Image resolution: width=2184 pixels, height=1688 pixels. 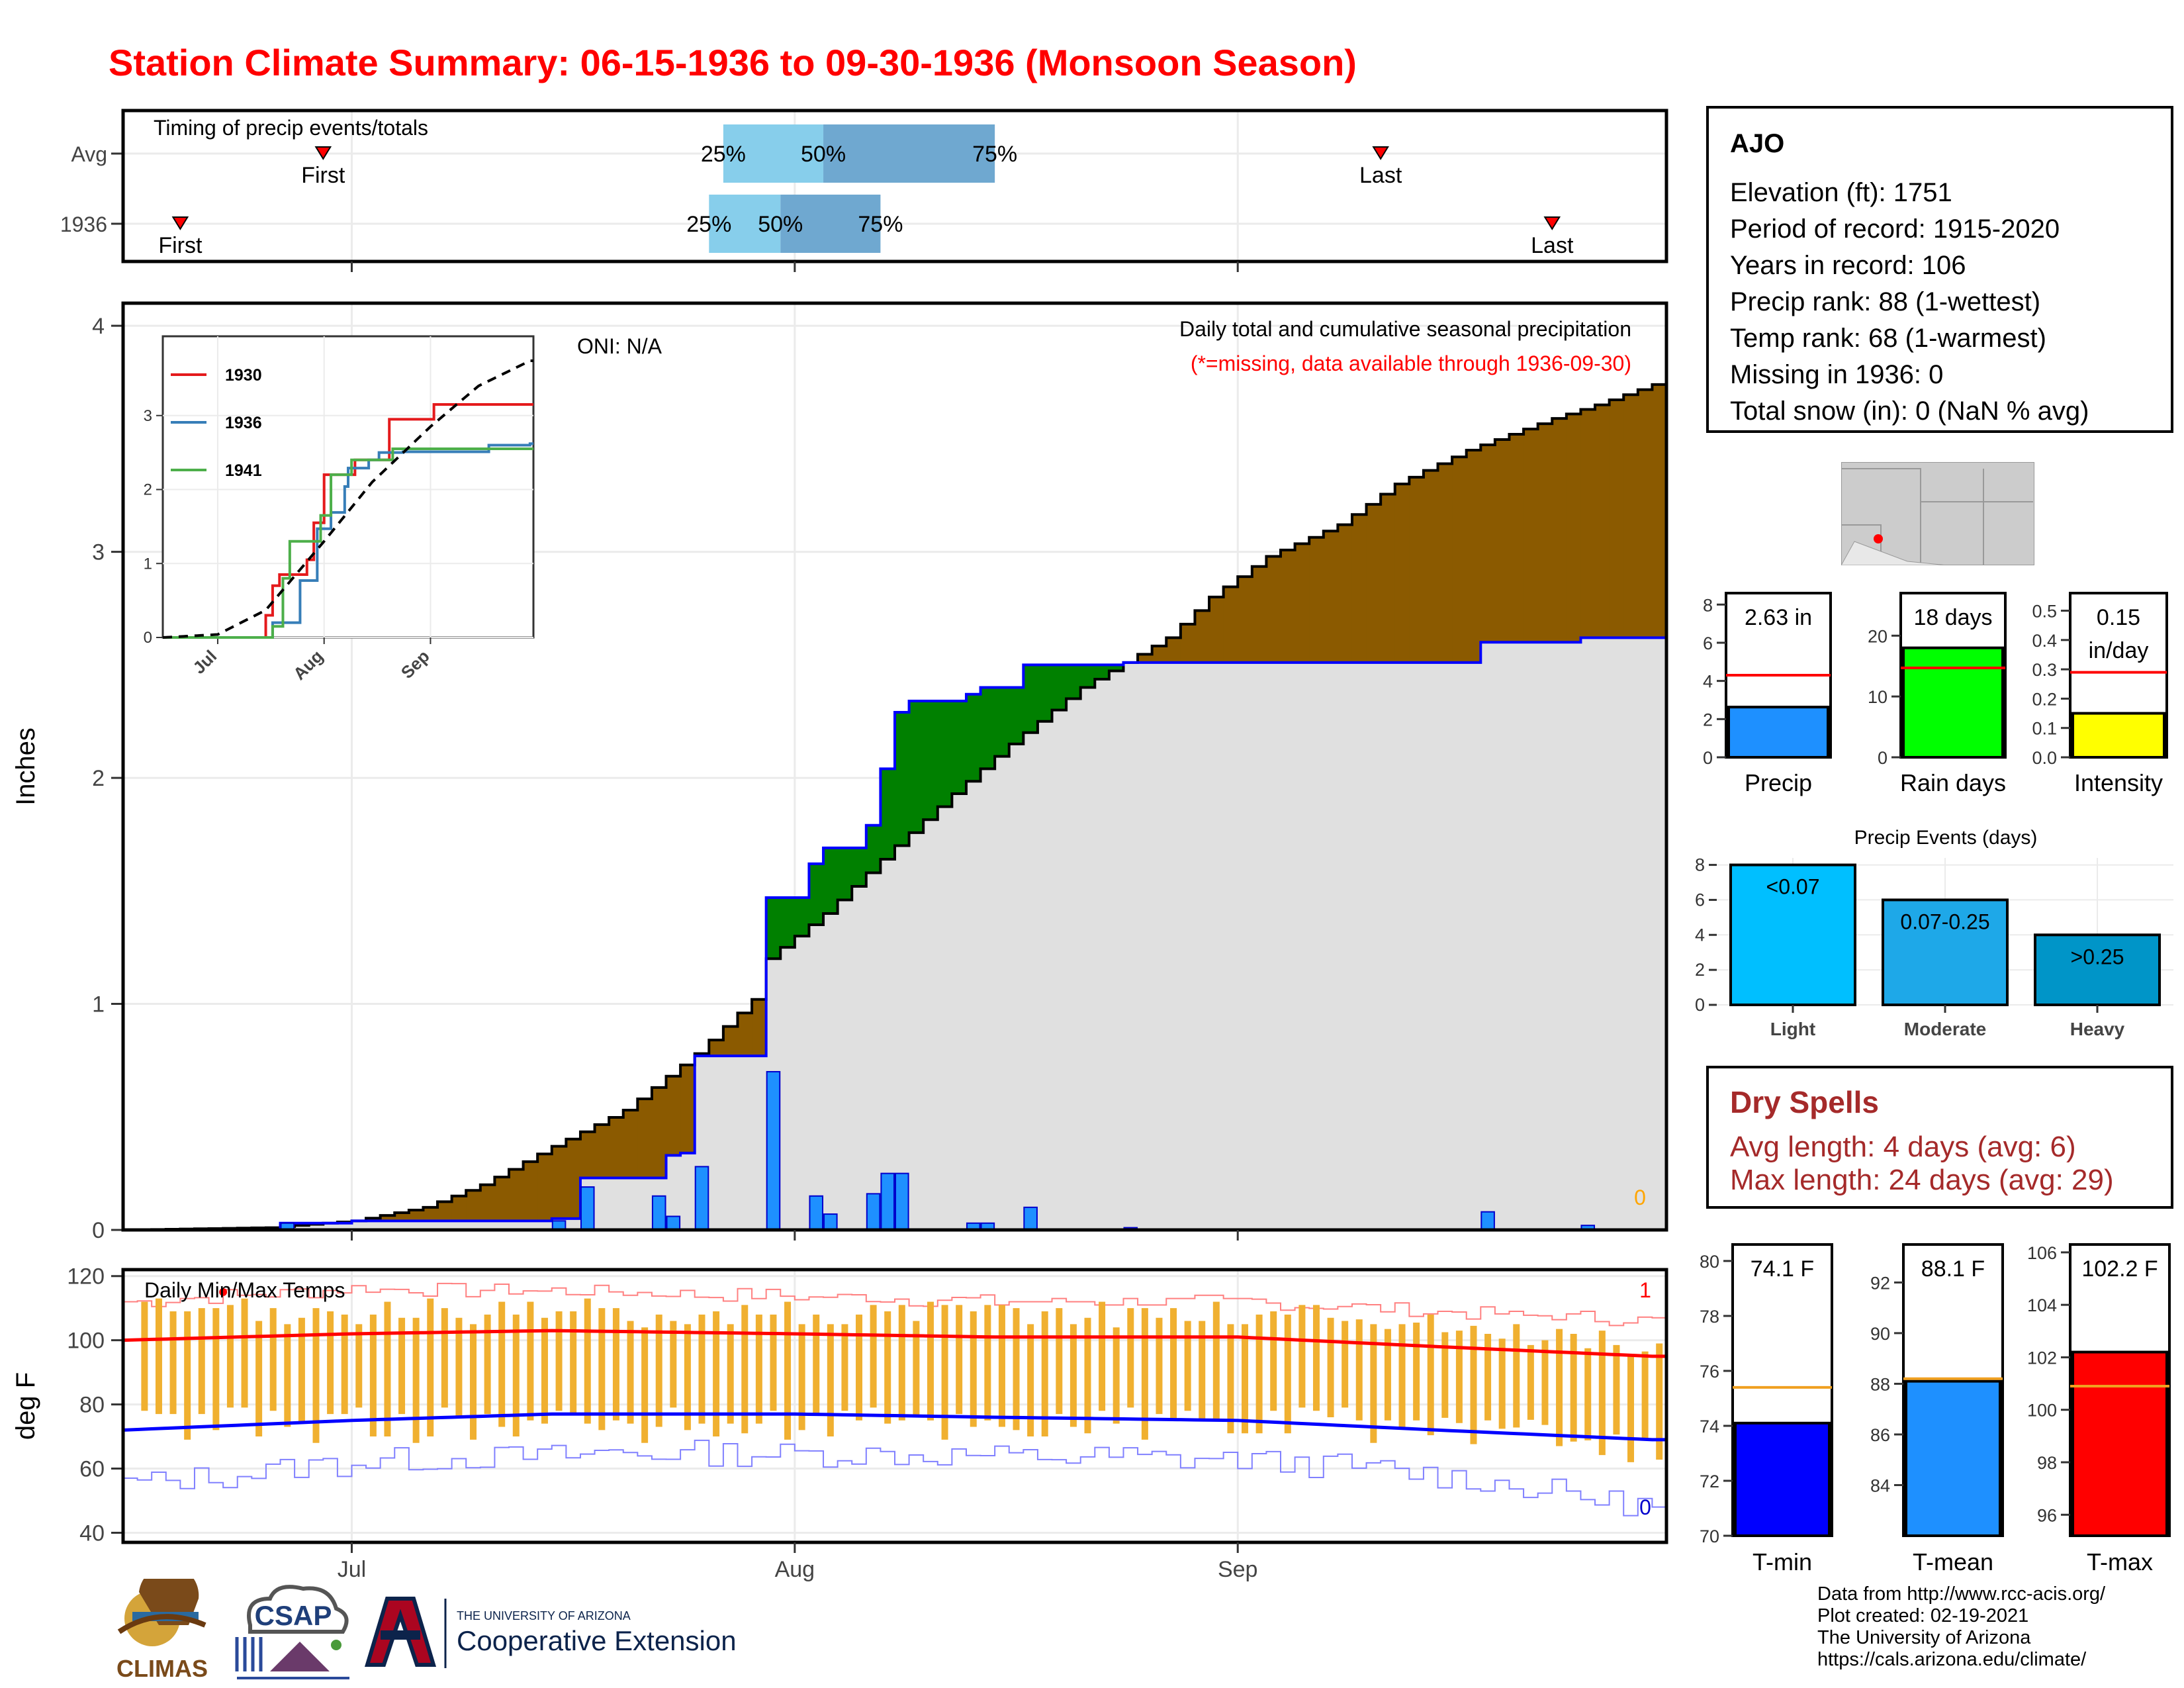 What do you see at coordinates (2045, 699) in the screenshot?
I see `intensity-gauge-y-tick-label: 0.2` at bounding box center [2045, 699].